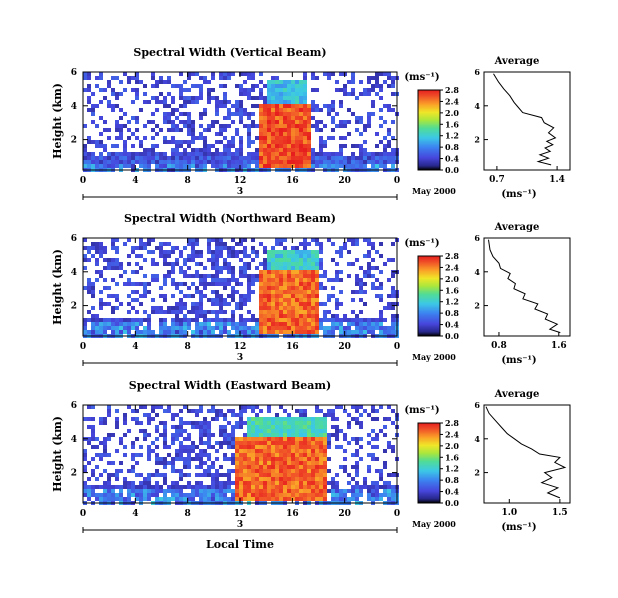 This screenshot has height=598, width=618. Describe the element at coordinates (83, 181) in the screenshot. I see `x-tick-label: 0` at that location.